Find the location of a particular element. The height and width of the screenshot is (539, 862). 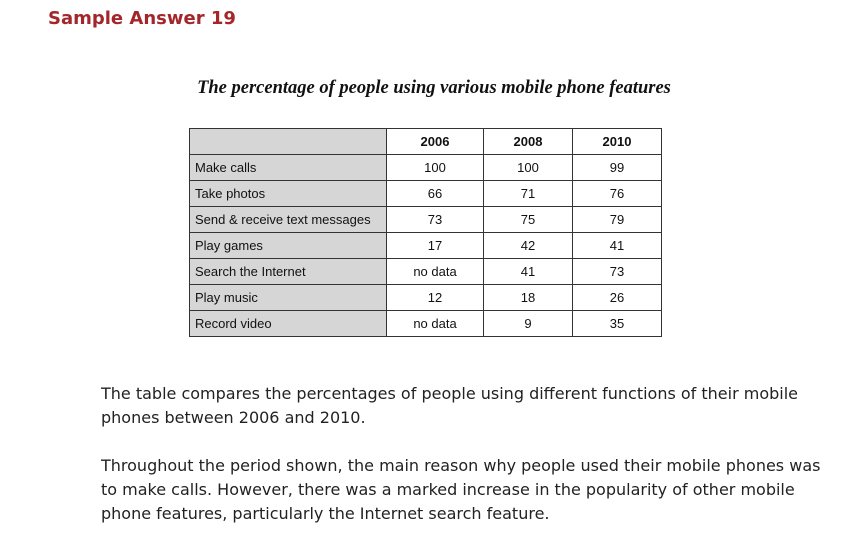

row-label: Record video is located at coordinates (288, 323).